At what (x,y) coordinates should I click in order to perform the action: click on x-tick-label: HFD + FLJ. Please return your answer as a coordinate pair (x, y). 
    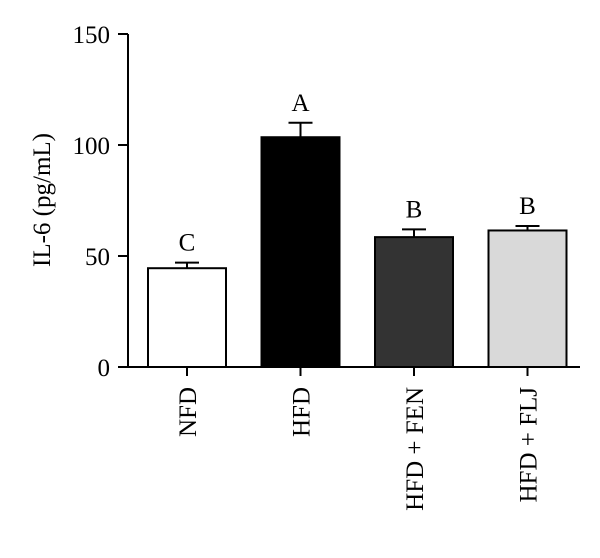
    Looking at the image, I should click on (529, 445).